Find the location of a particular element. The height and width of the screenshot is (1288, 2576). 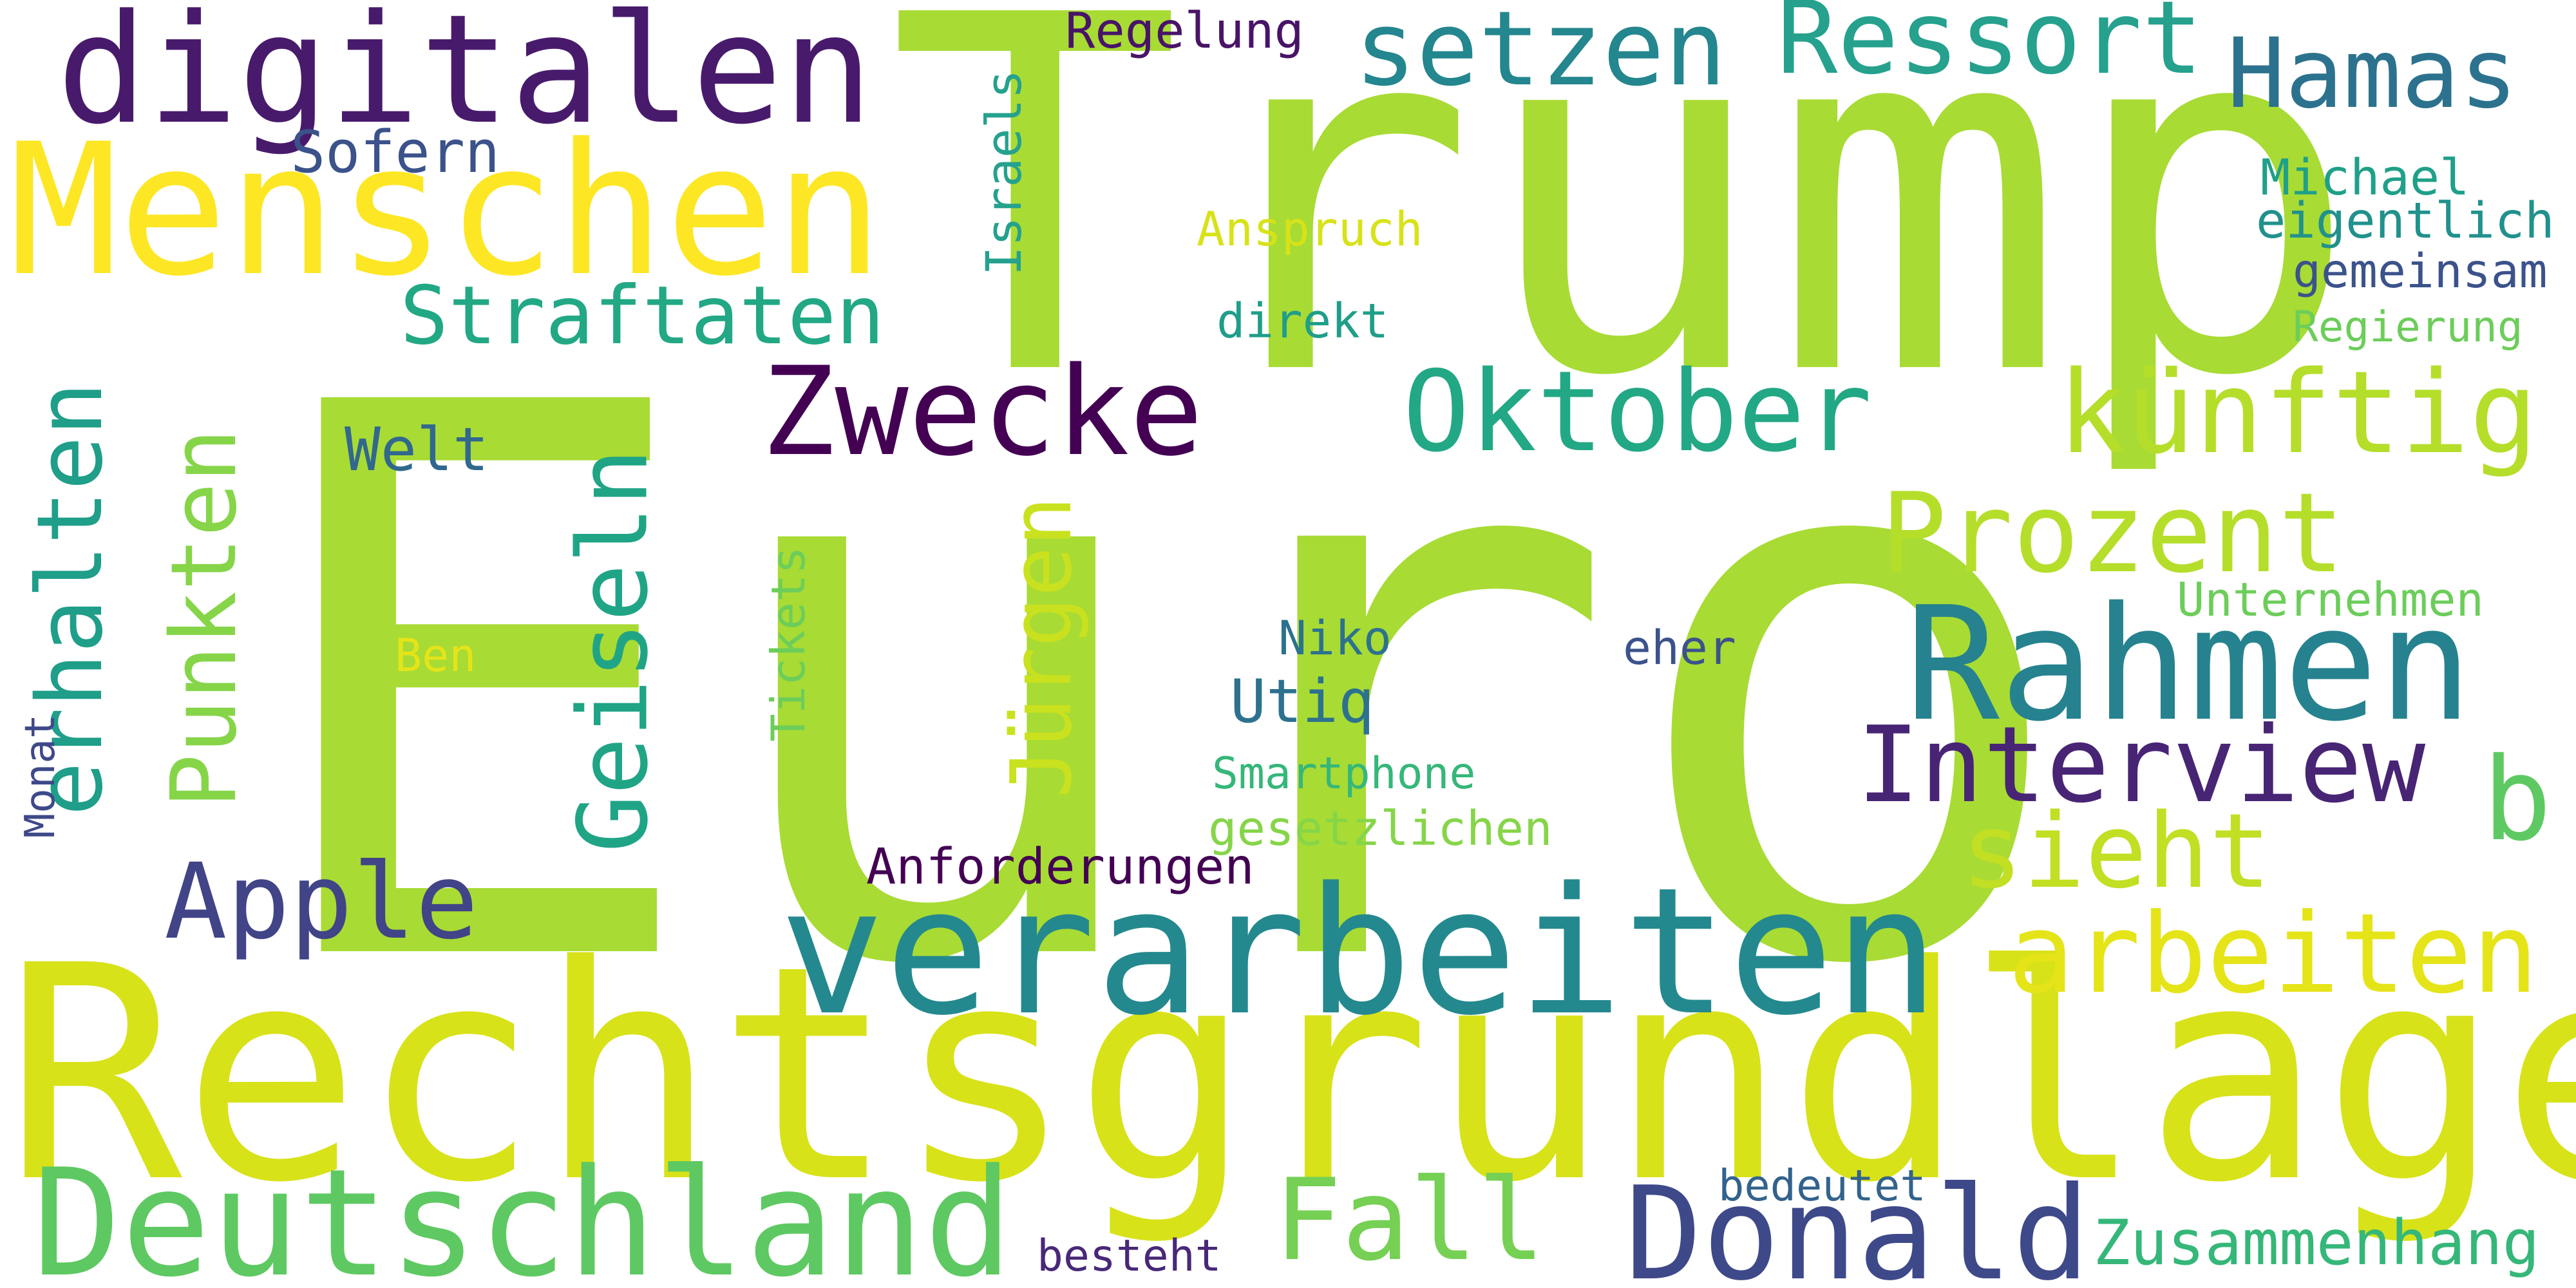

word-ressort: Ressort is located at coordinates (1990, 48).